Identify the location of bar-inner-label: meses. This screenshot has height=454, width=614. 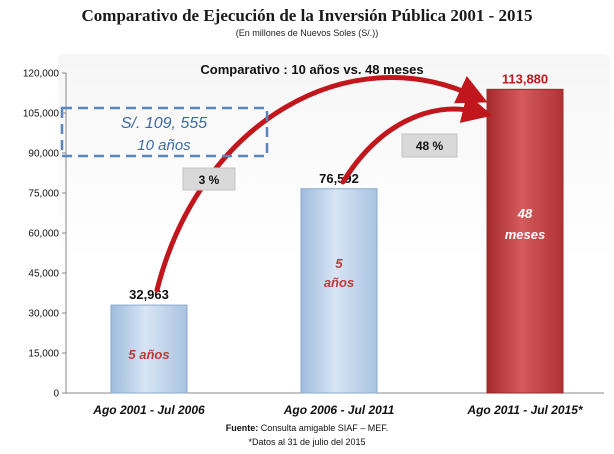
(525, 234).